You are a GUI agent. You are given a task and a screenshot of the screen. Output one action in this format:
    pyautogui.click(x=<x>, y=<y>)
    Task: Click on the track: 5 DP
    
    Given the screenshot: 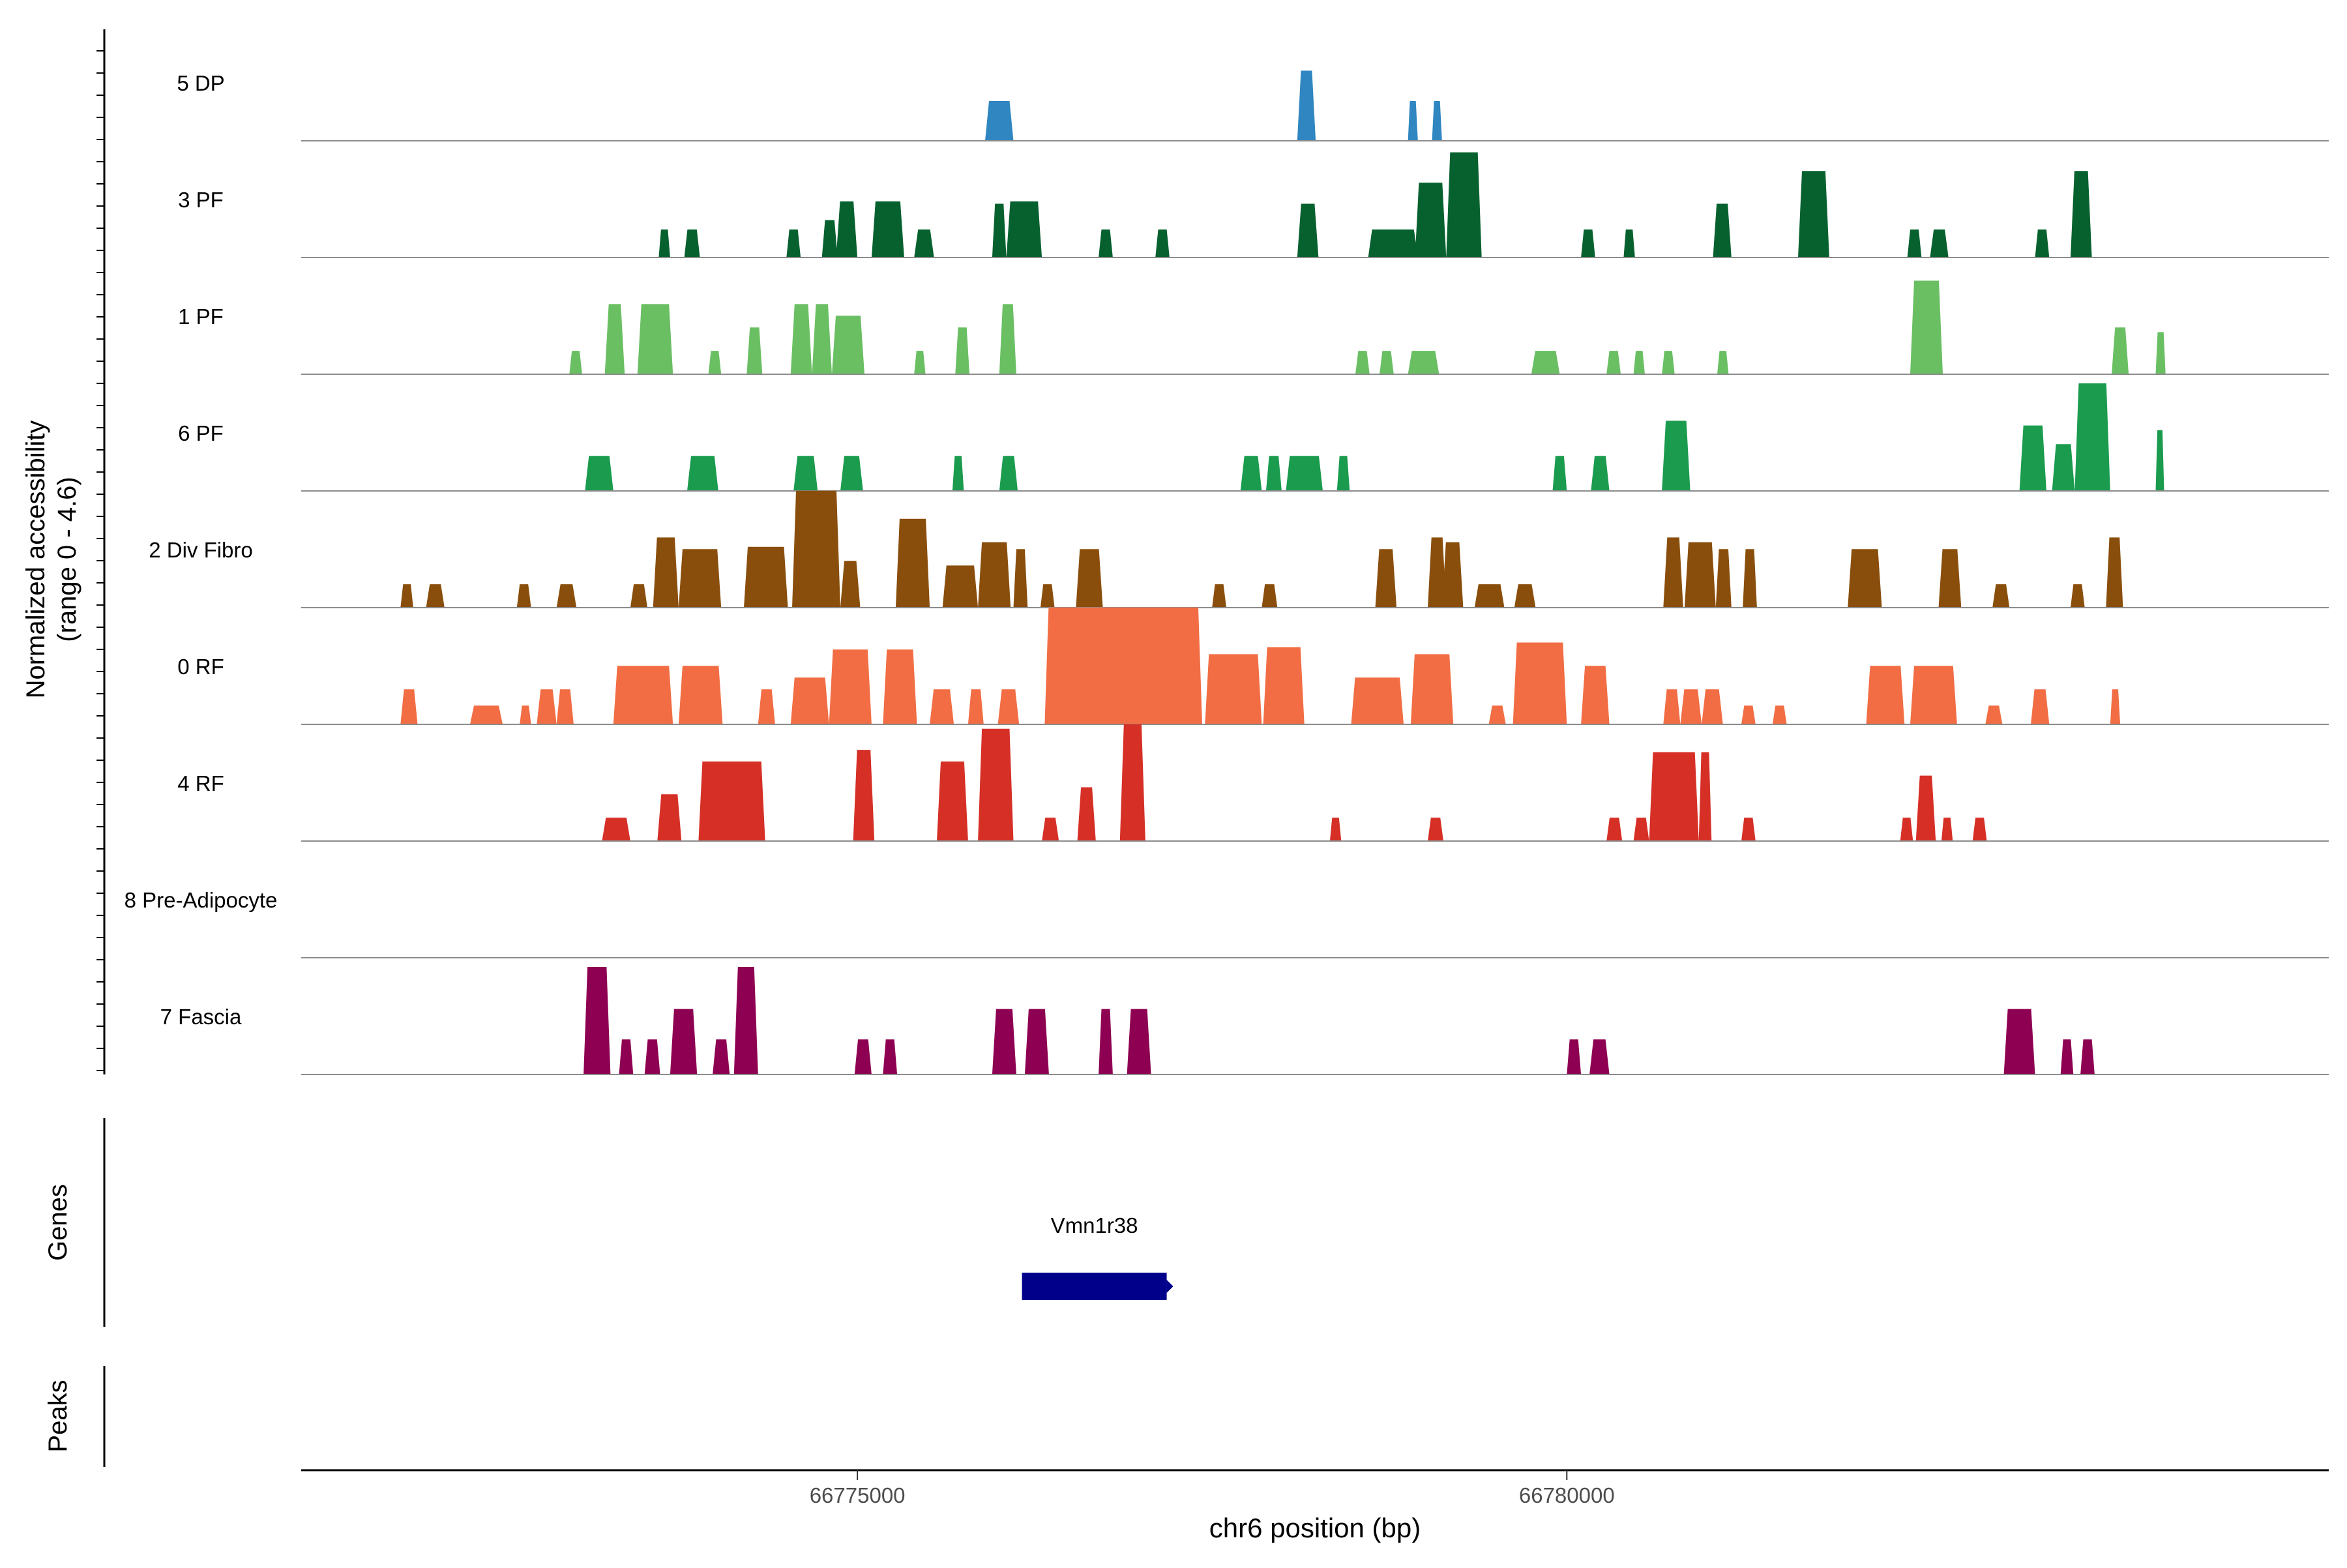 What is the action you would take?
    pyautogui.click(x=1253, y=106)
    